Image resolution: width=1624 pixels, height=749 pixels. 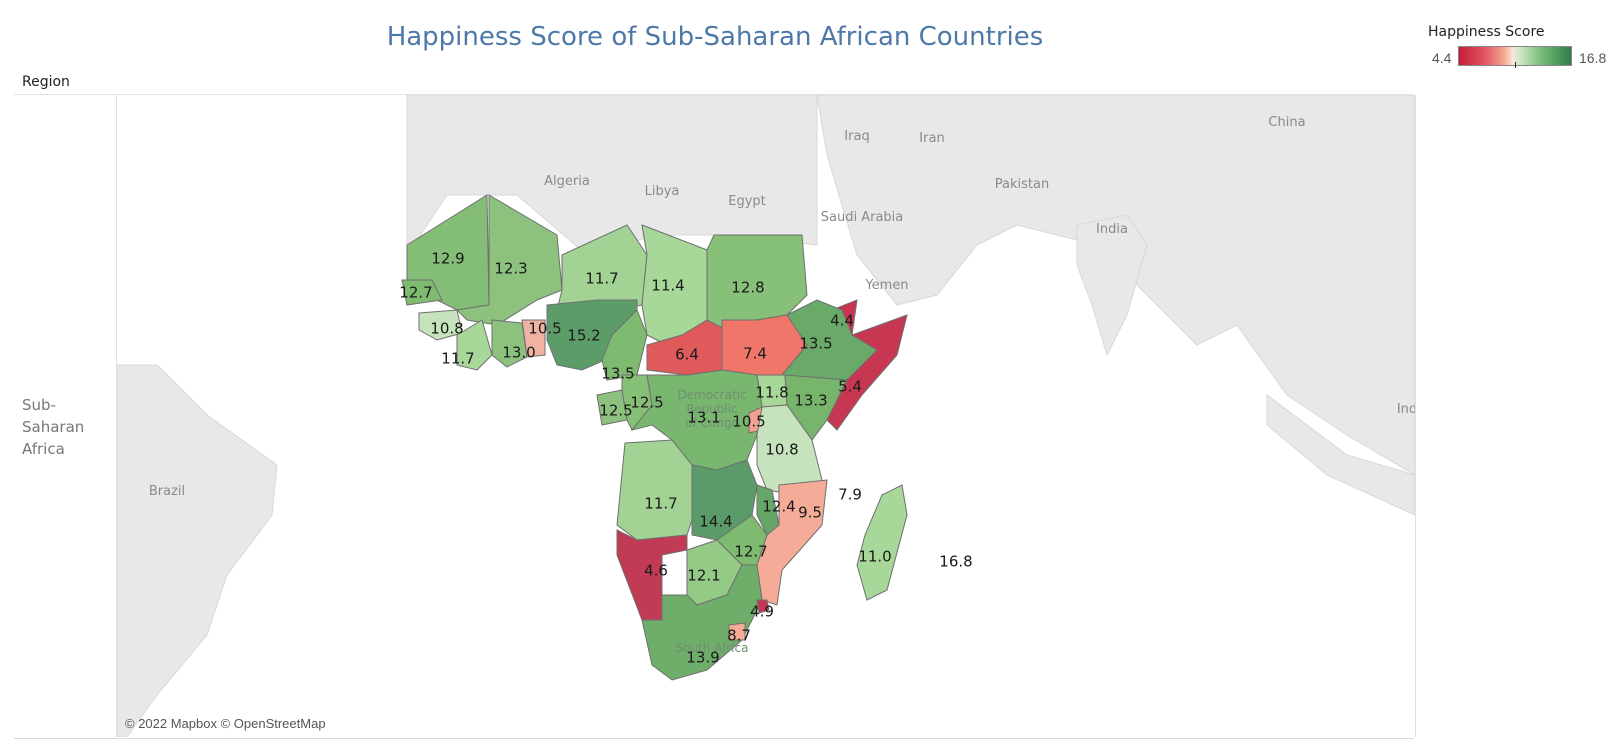 What do you see at coordinates (1442, 58) in the screenshot?
I see `legend-min-label: 4.4` at bounding box center [1442, 58].